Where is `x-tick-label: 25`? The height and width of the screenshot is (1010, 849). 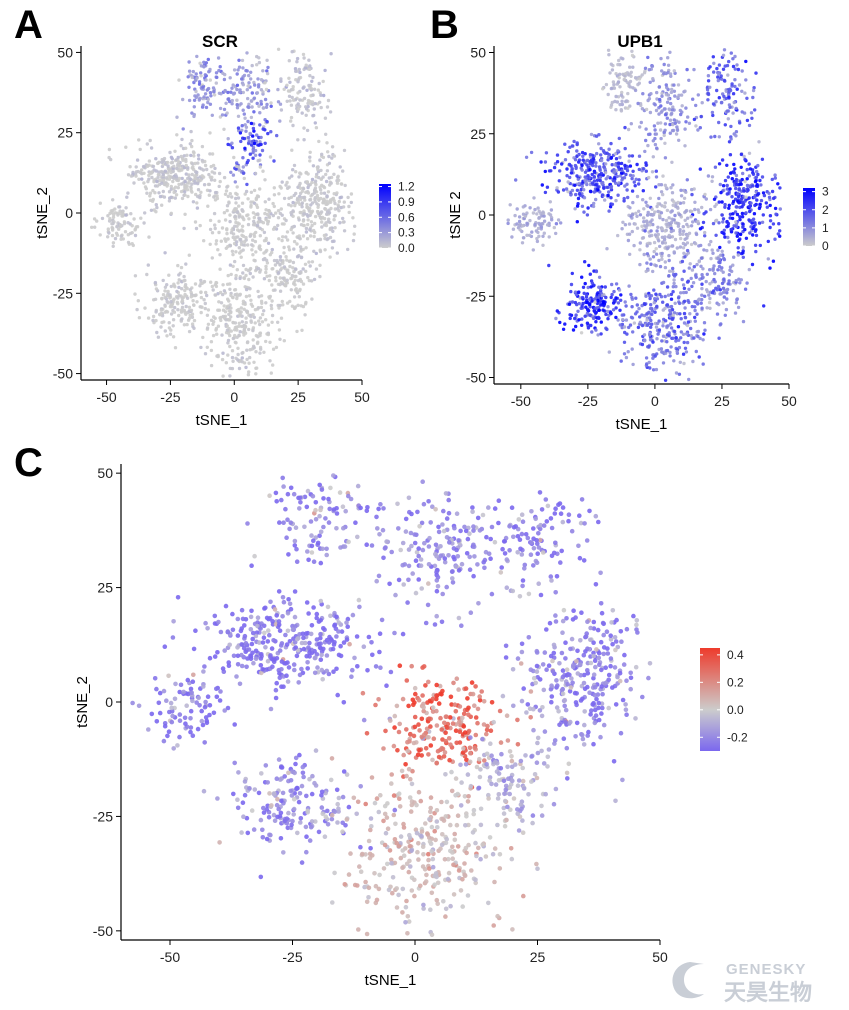 x-tick-label: 25 is located at coordinates (722, 401).